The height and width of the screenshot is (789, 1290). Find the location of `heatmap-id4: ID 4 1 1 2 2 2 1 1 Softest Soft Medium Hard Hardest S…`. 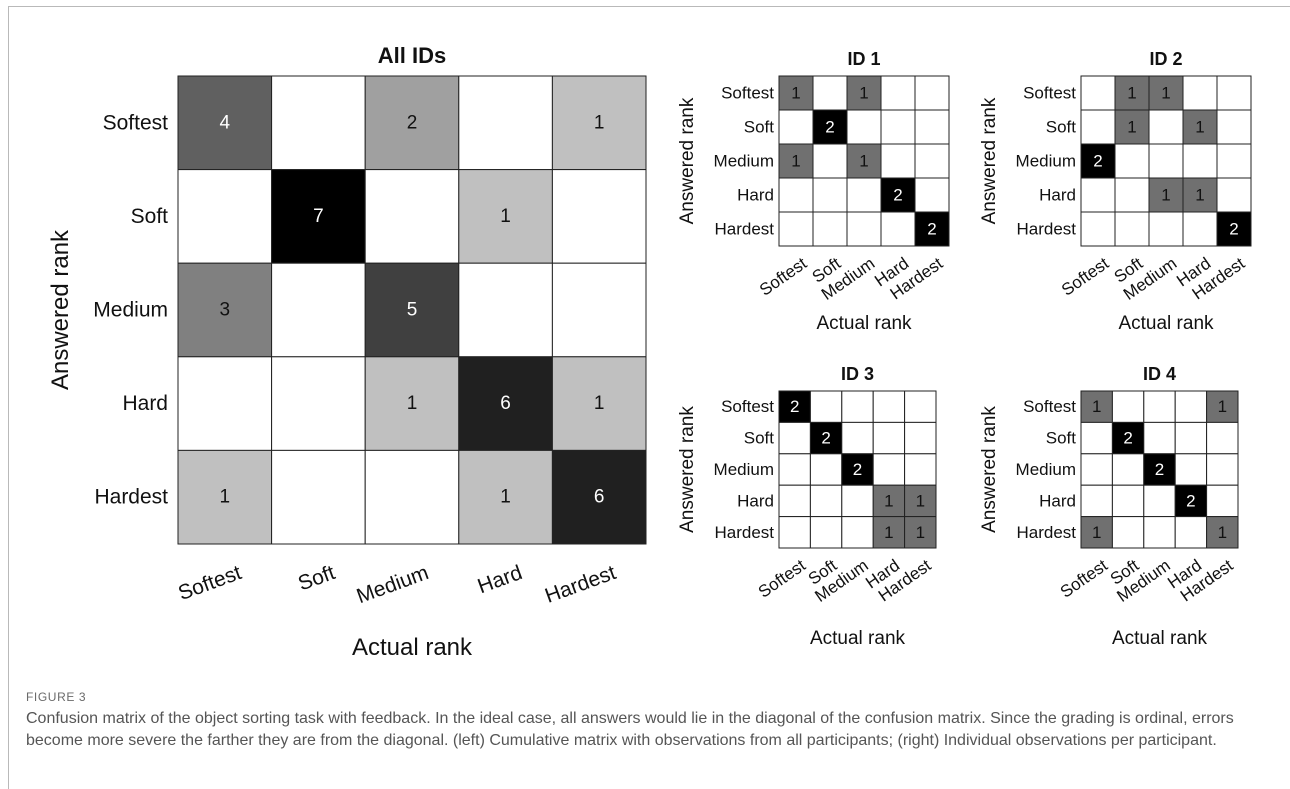

heatmap-id4: ID 4 1 1 2 2 2 1 1 Softest Soft Medium Hard Hardest S… is located at coordinates (1109, 506).